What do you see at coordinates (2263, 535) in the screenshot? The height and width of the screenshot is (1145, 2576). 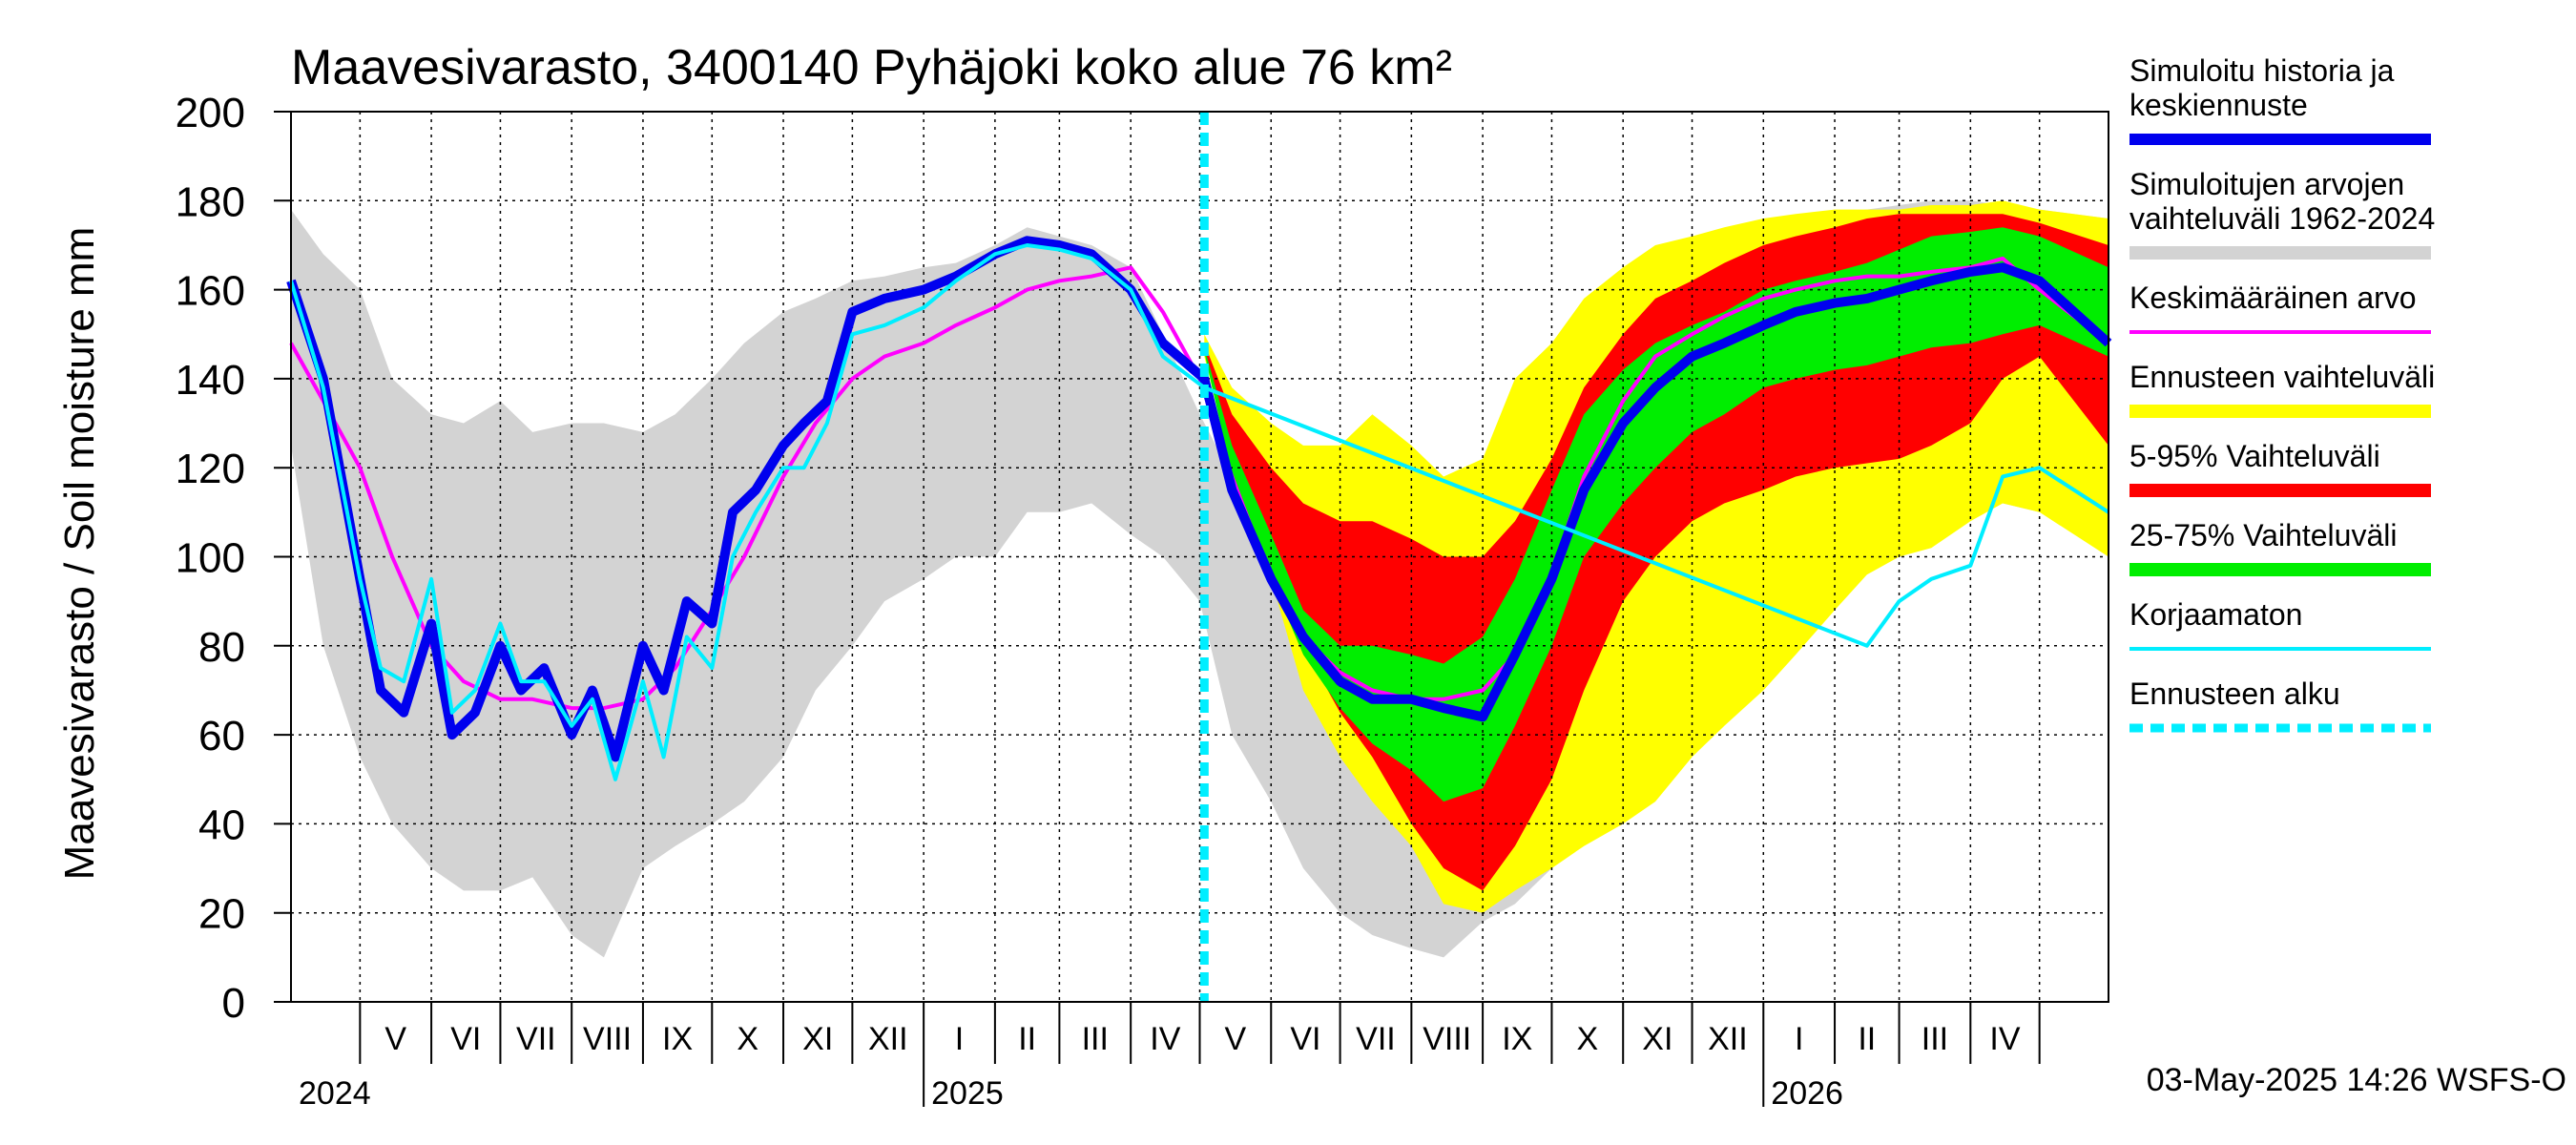 I see `legend-label: 25-75% Vaihteluväli` at bounding box center [2263, 535].